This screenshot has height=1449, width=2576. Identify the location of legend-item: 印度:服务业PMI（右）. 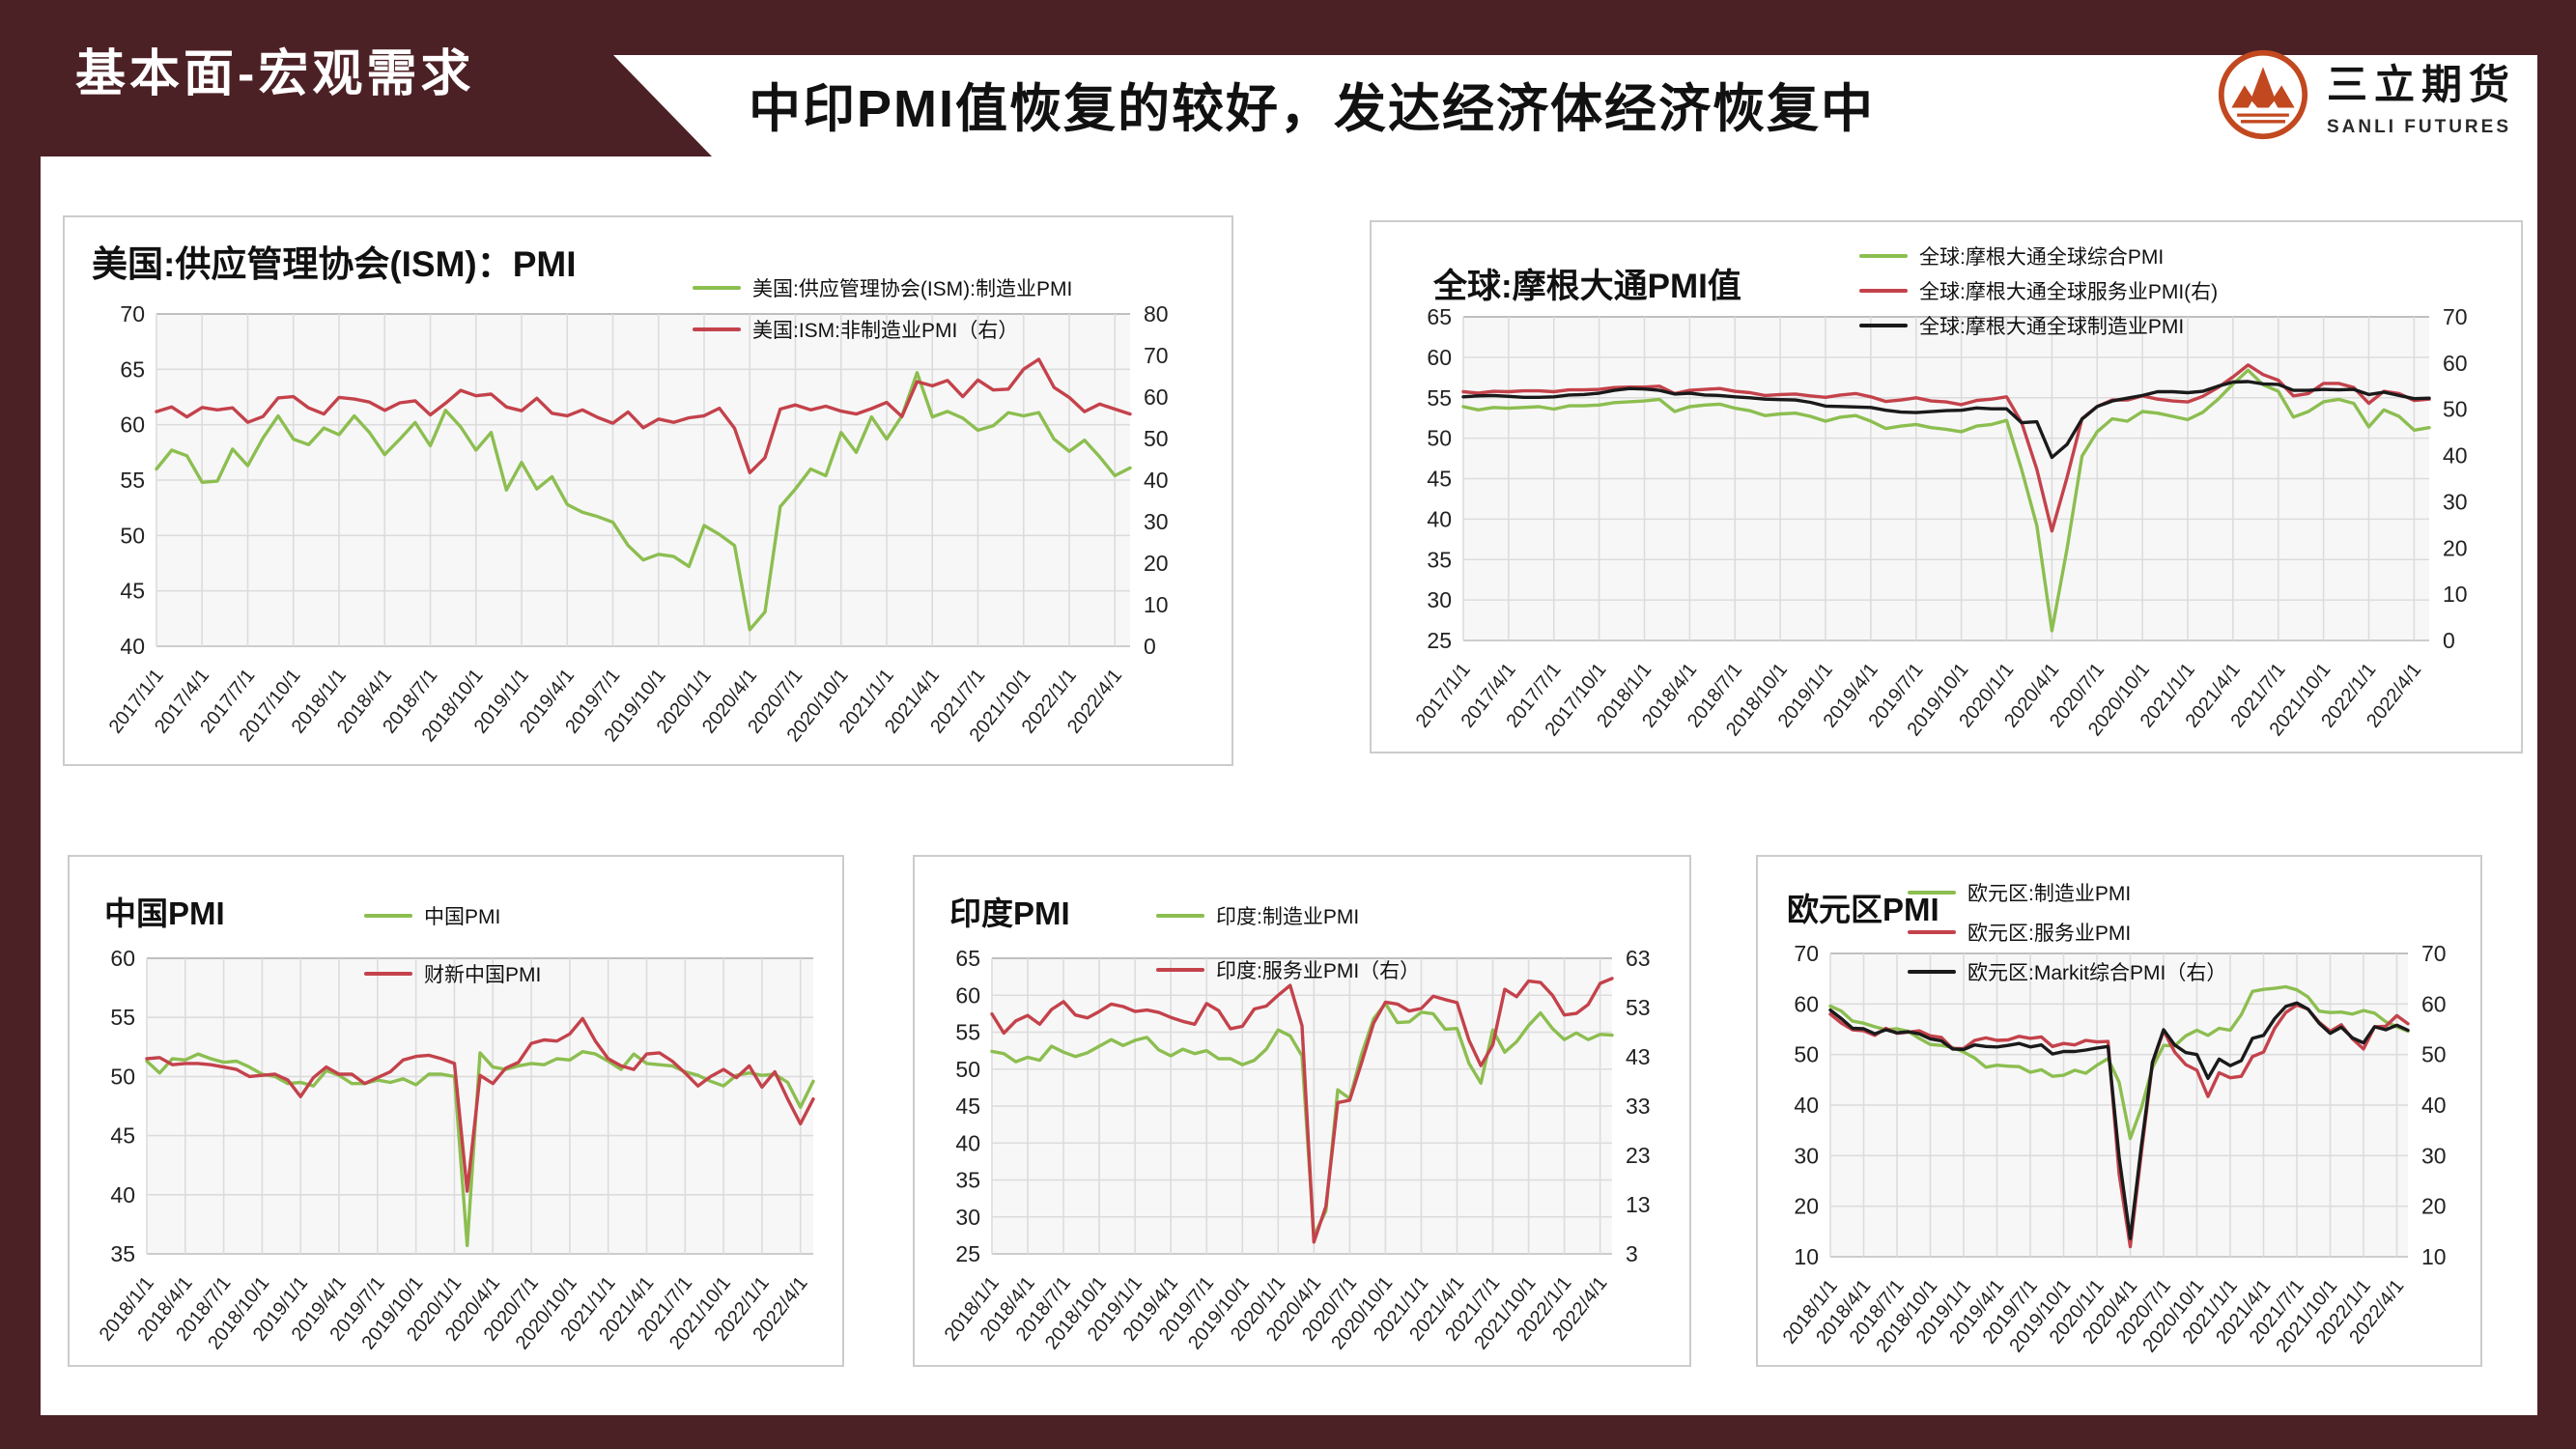
(1288, 969).